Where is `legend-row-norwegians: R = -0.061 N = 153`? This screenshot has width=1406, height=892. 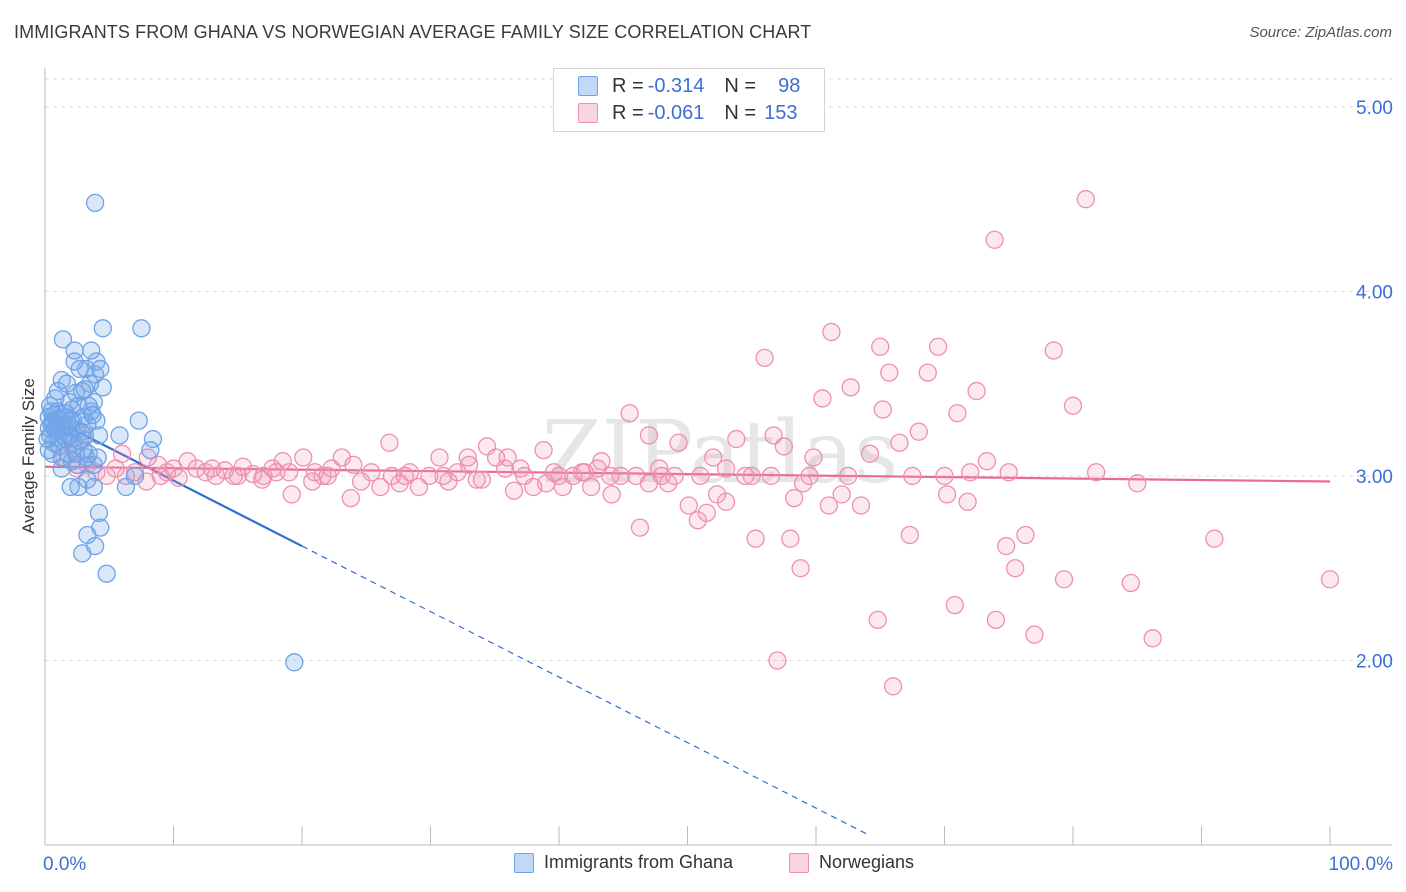 legend-row-norwegians: R = -0.061 N = 153 is located at coordinates (687, 113).